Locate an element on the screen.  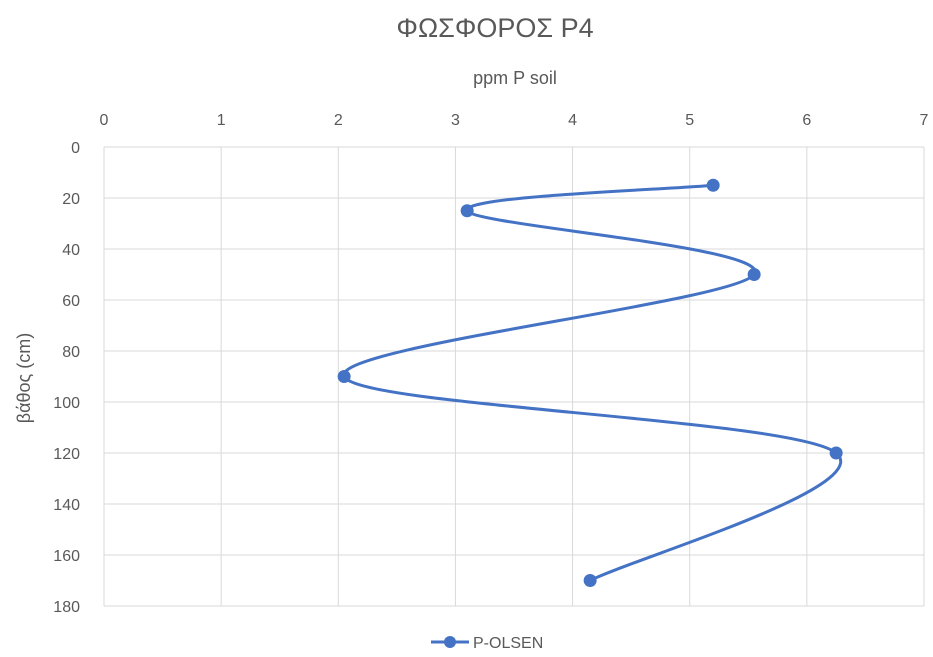
y-tick-label: 160 is located at coordinates (66, 556).